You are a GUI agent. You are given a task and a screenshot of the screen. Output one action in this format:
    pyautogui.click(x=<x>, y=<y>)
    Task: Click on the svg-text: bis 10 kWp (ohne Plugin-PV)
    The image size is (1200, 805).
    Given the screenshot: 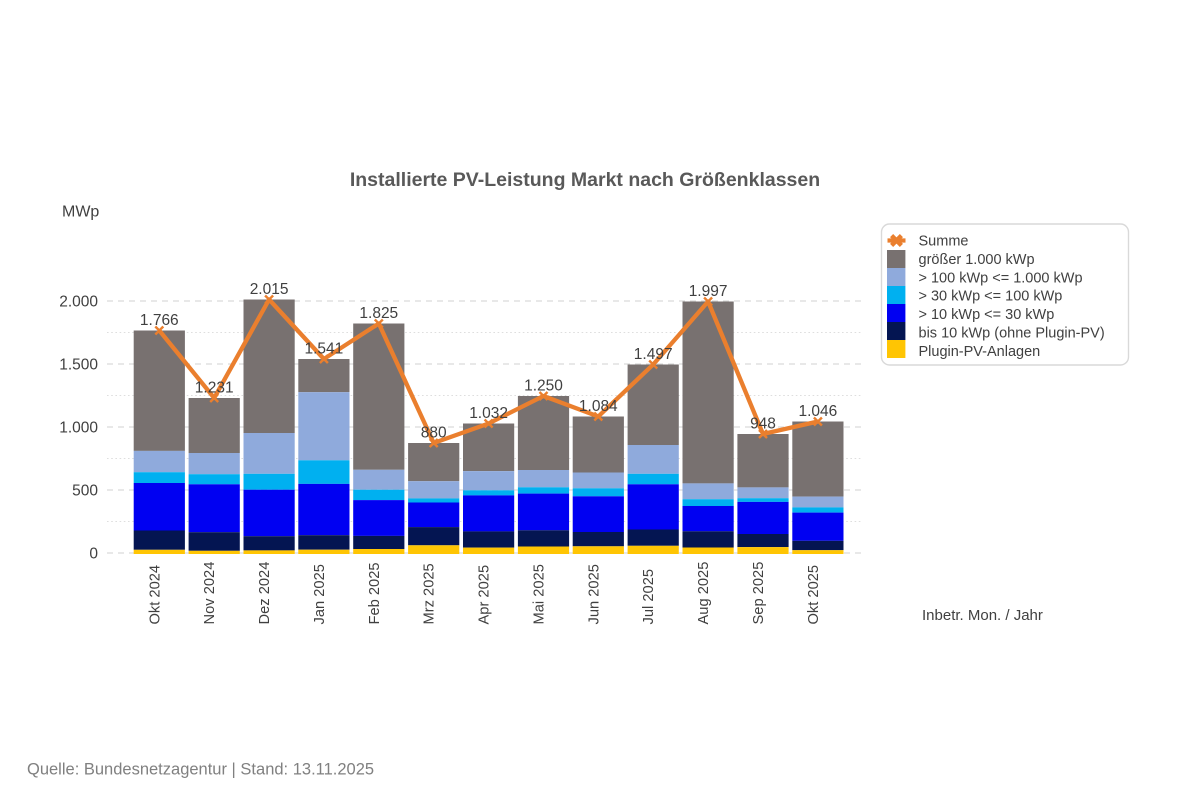 What is the action you would take?
    pyautogui.click(x=1012, y=334)
    